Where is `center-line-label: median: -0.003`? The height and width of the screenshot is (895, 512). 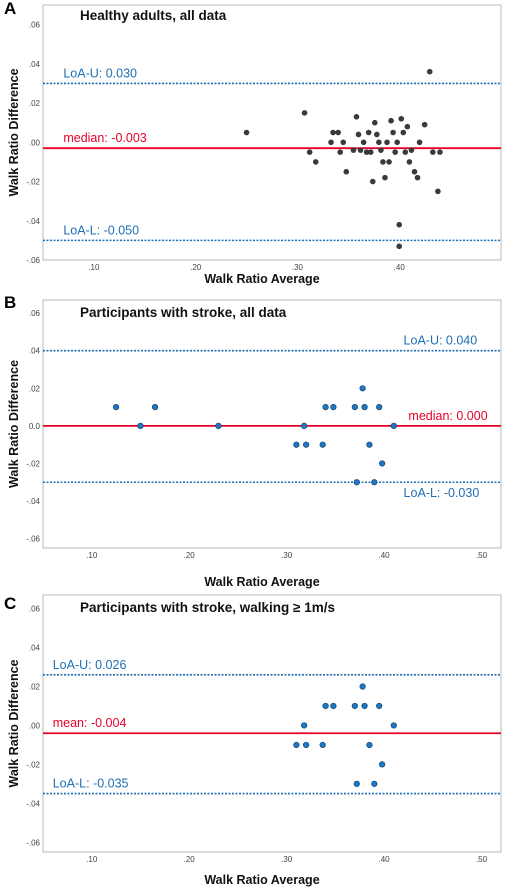
center-line-label: median: -0.003 is located at coordinates (104, 138).